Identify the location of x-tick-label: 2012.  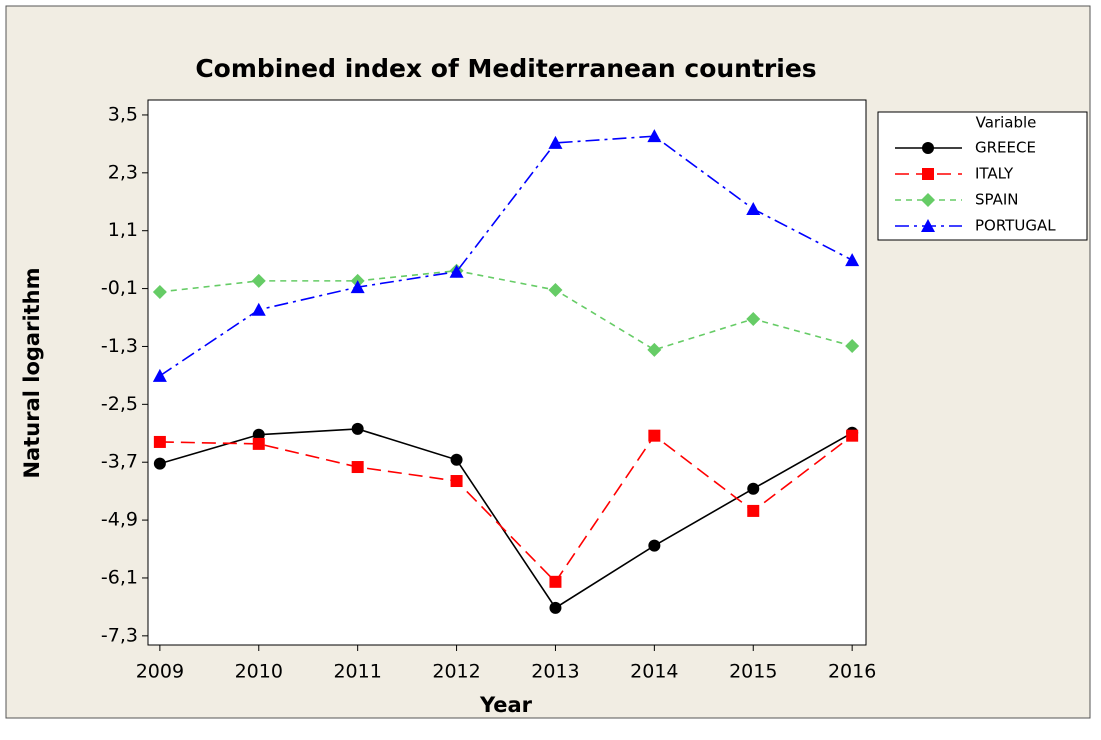
(456, 672).